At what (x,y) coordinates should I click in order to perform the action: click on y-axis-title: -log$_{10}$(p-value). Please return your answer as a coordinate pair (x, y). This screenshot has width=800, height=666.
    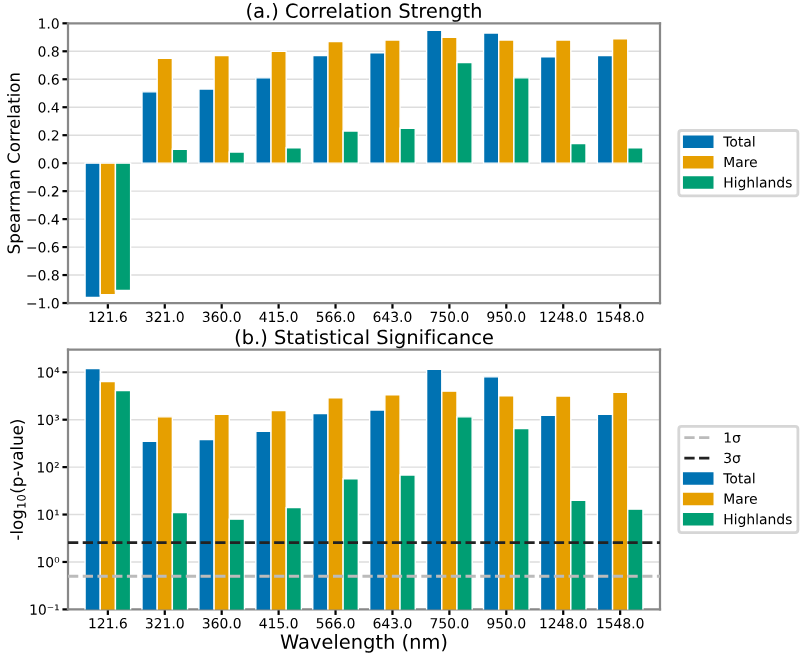
    Looking at the image, I should click on (18, 480).